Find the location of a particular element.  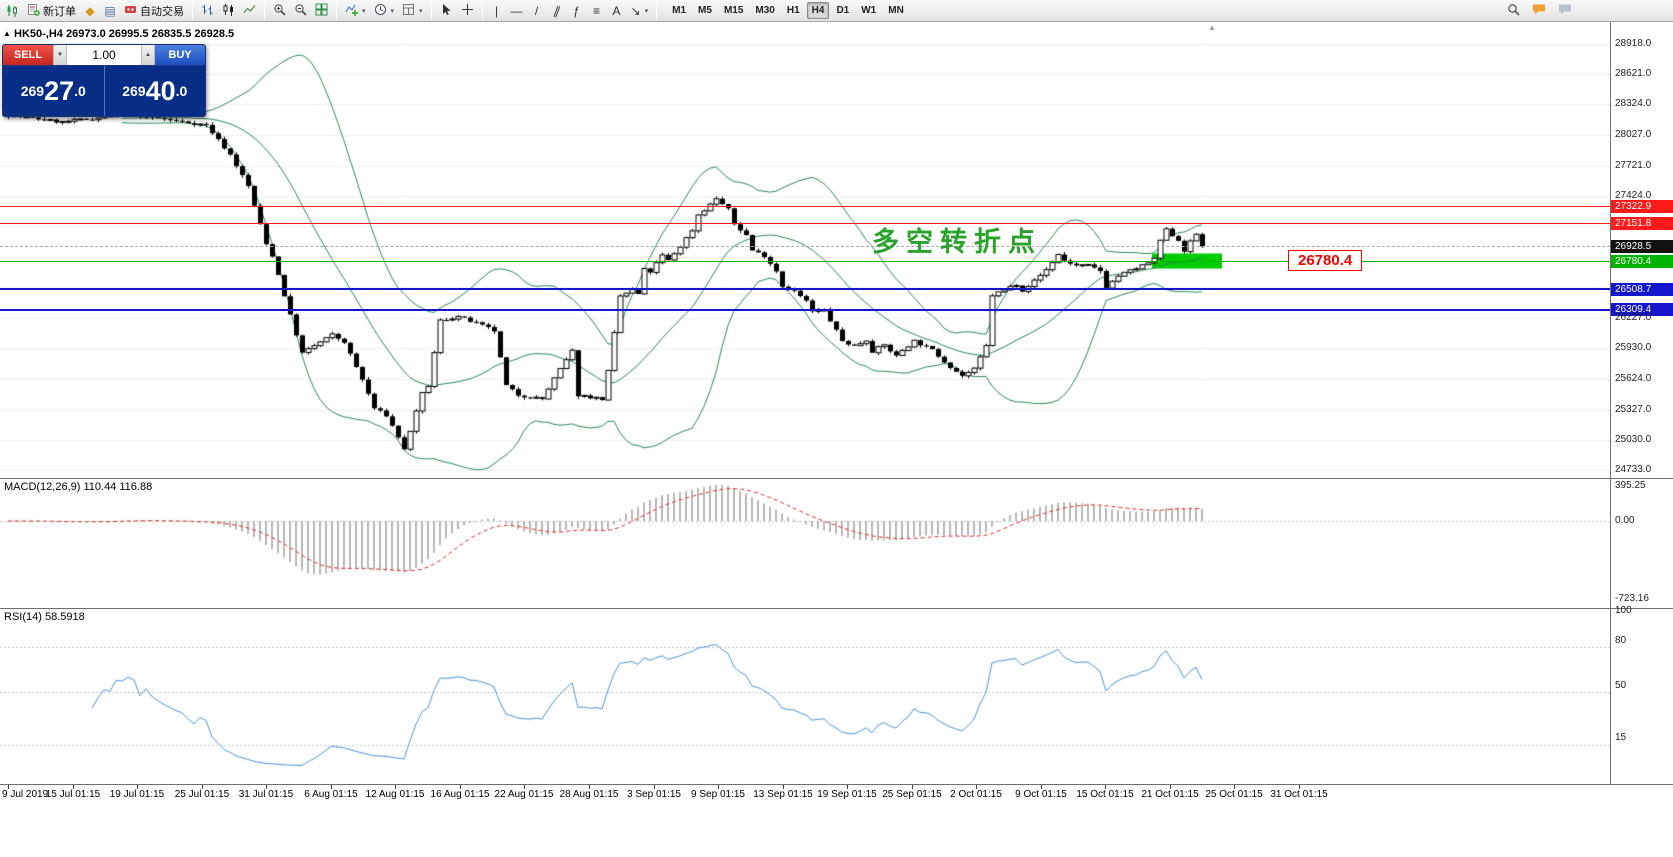

zoom-in-button is located at coordinates (279, 11).